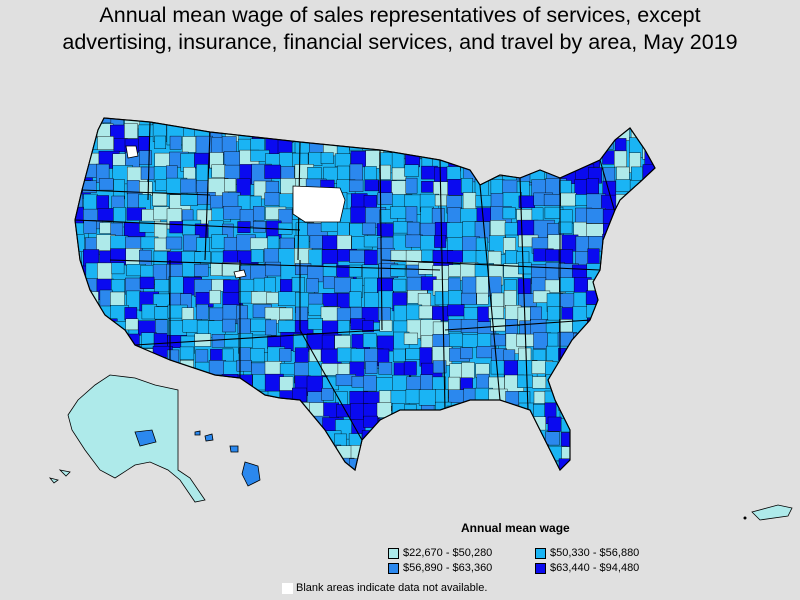 The image size is (800, 600). I want to click on no-data-areas, so click(235, 212).